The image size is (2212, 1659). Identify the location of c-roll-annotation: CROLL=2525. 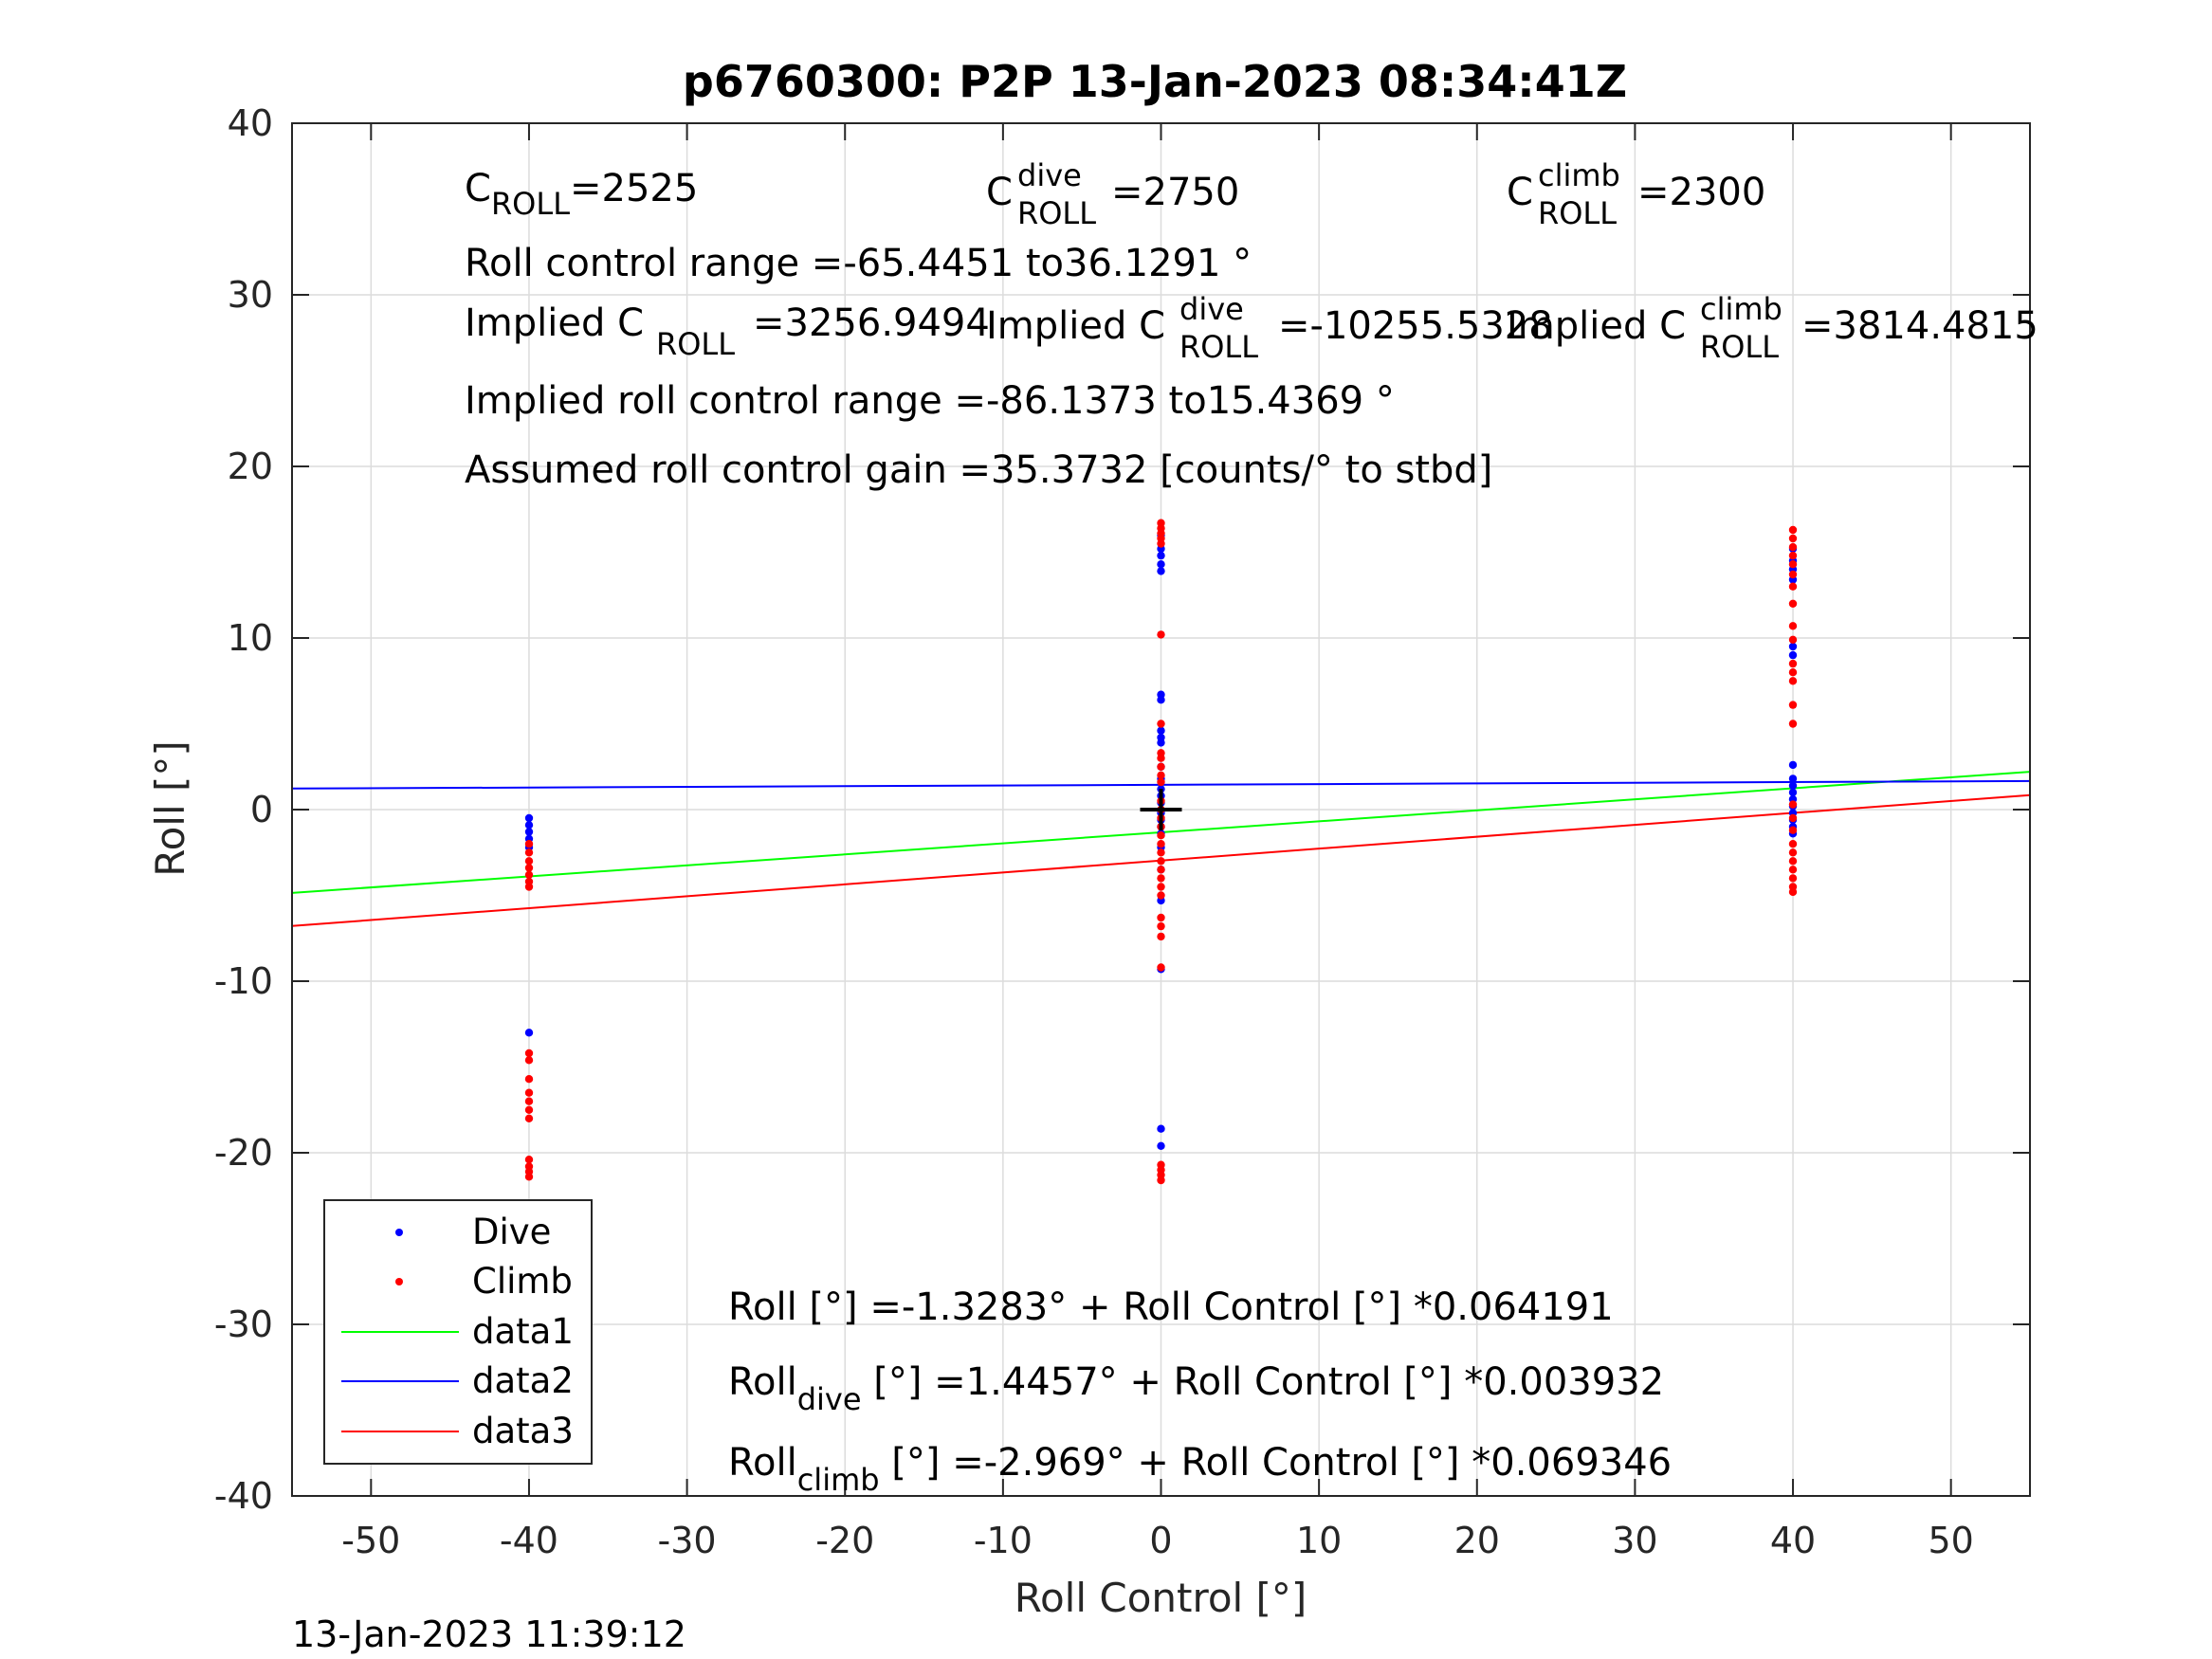
(581, 194).